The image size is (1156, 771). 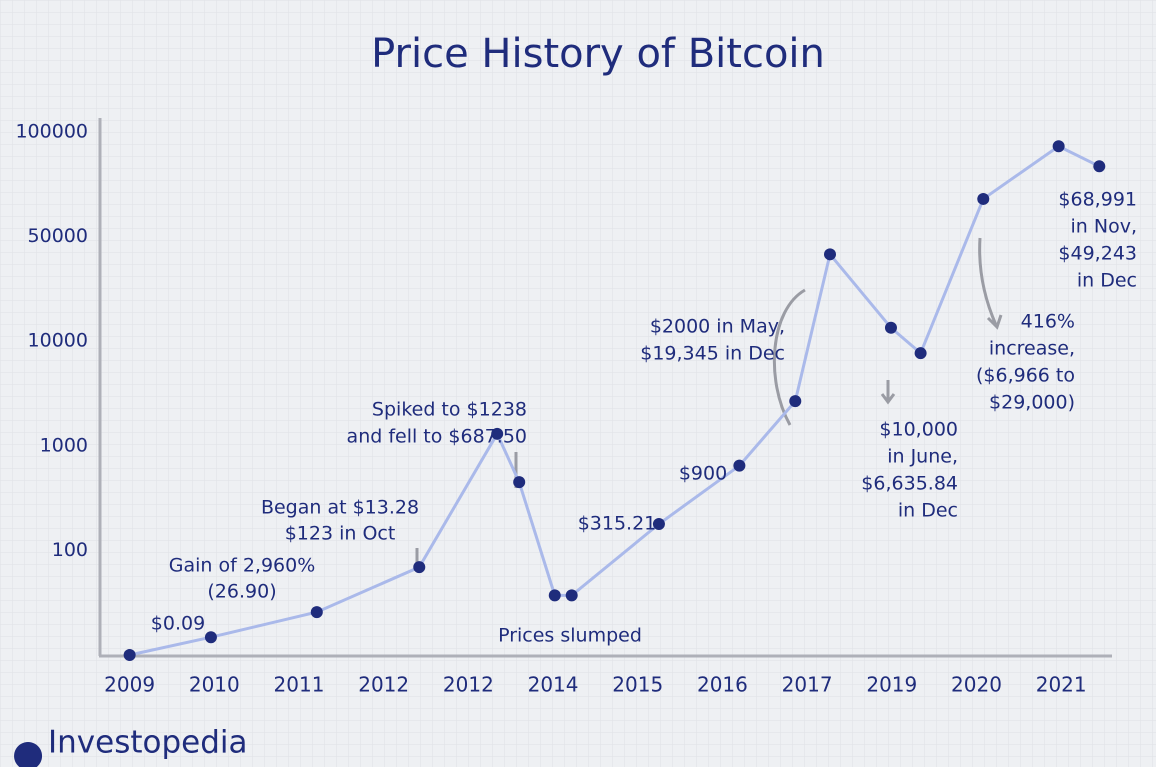 What do you see at coordinates (214, 685) in the screenshot?
I see `x-tick-label: 2010` at bounding box center [214, 685].